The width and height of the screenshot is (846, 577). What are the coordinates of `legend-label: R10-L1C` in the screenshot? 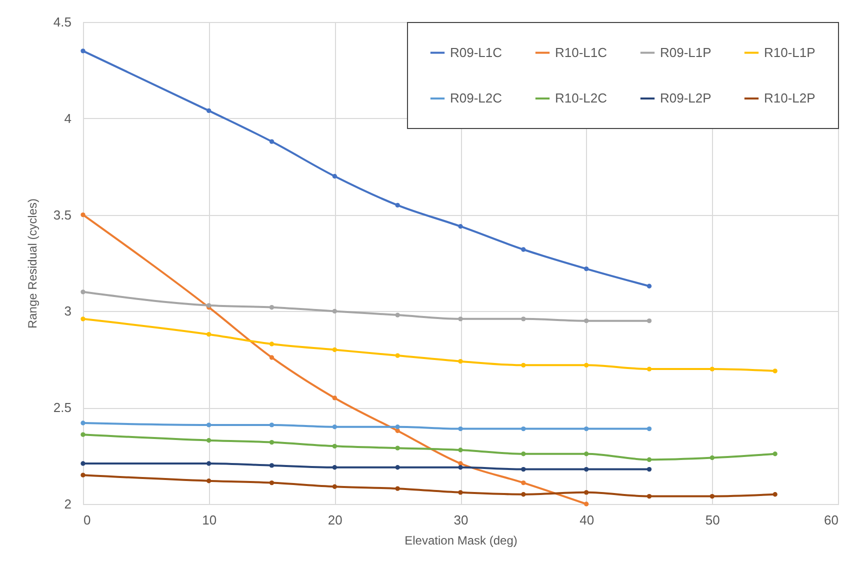 It's located at (581, 52).